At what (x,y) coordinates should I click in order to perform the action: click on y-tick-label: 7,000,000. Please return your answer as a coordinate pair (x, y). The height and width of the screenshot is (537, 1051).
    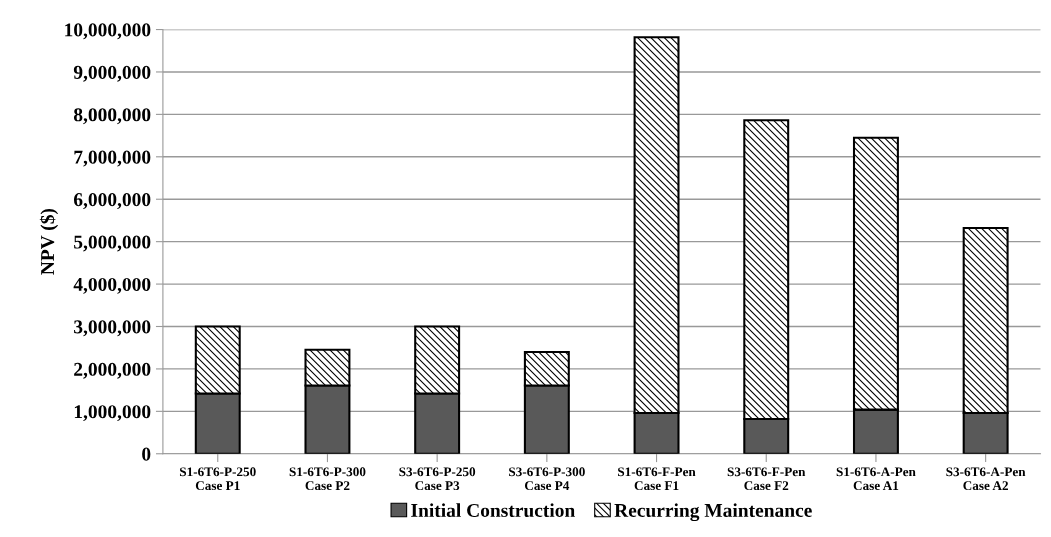
    Looking at the image, I should click on (112, 158).